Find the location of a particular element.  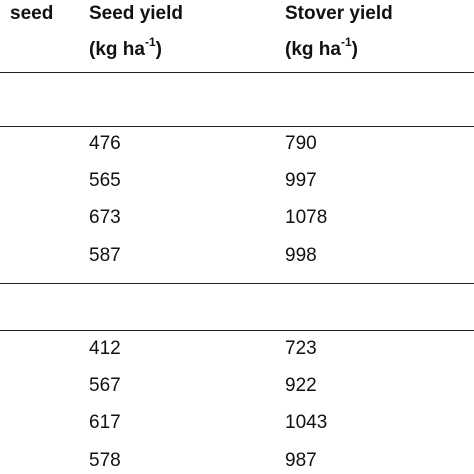

header-stover-yield: Stover yield is located at coordinates (339, 13).